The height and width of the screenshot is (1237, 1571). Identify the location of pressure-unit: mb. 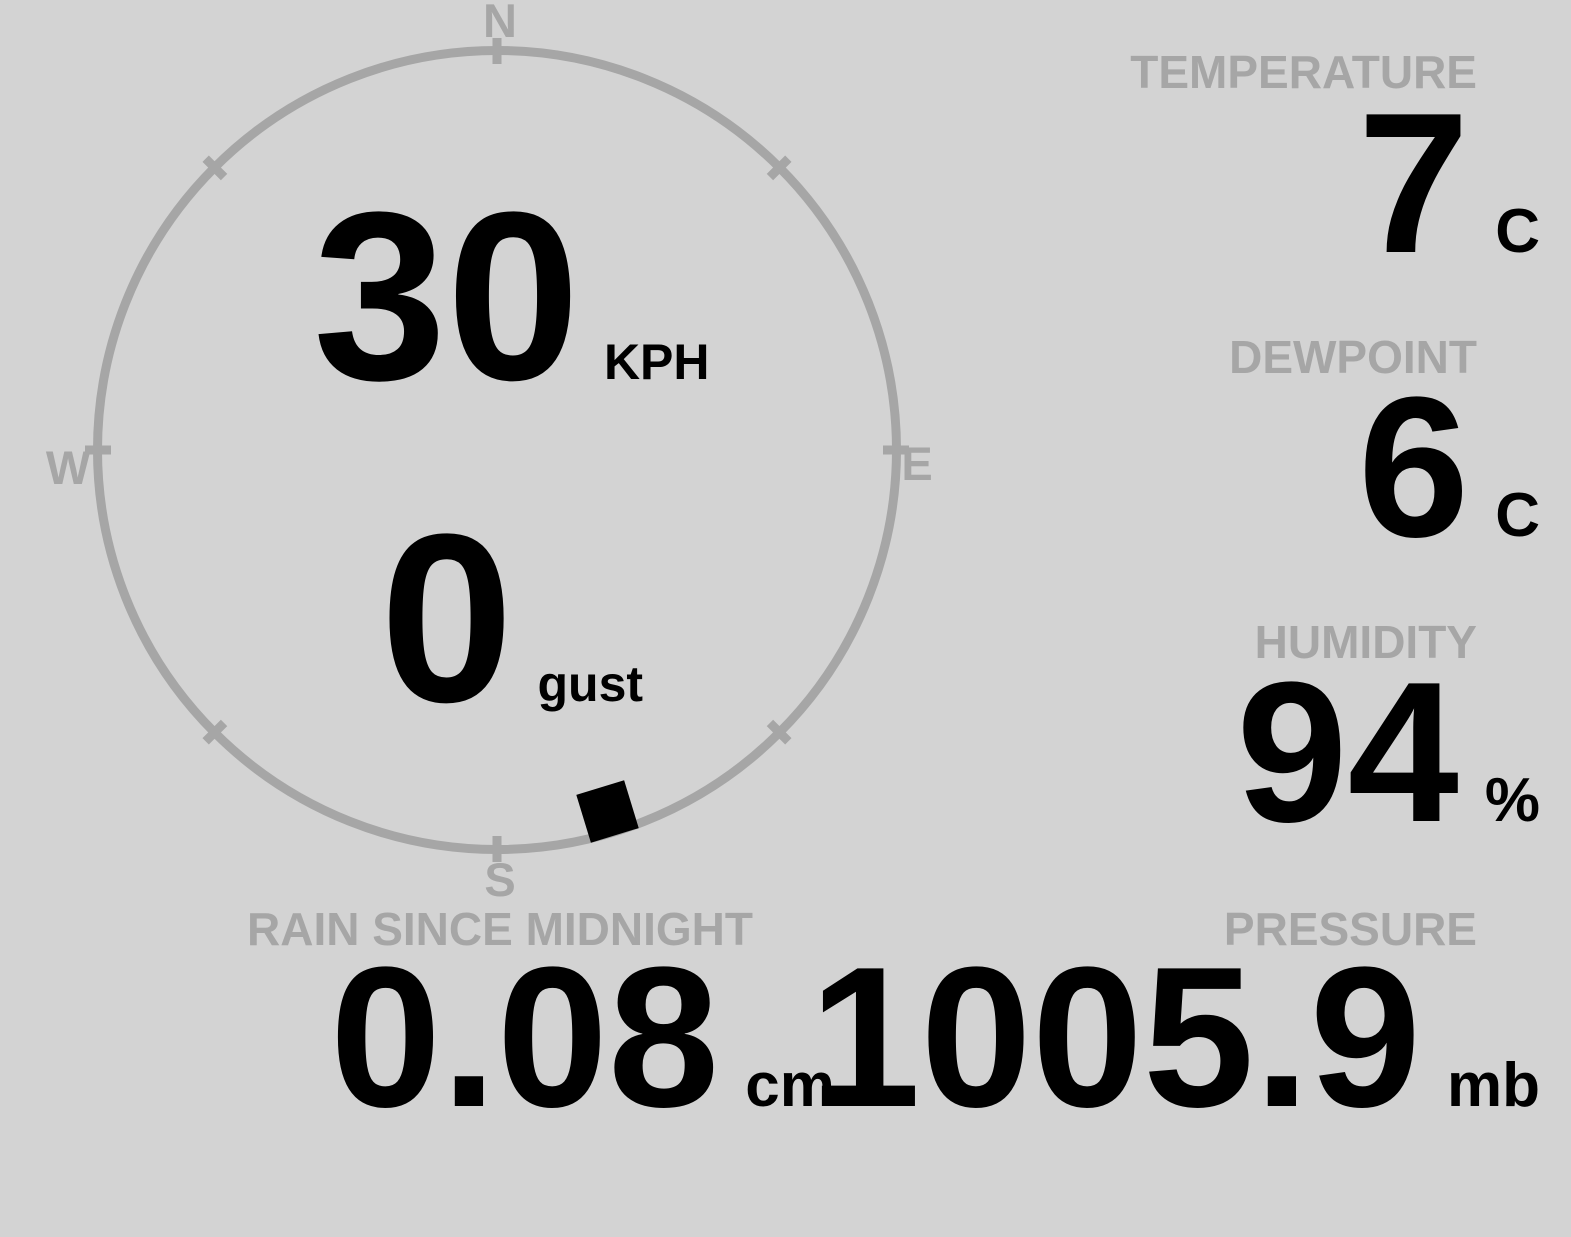
(1493, 1085).